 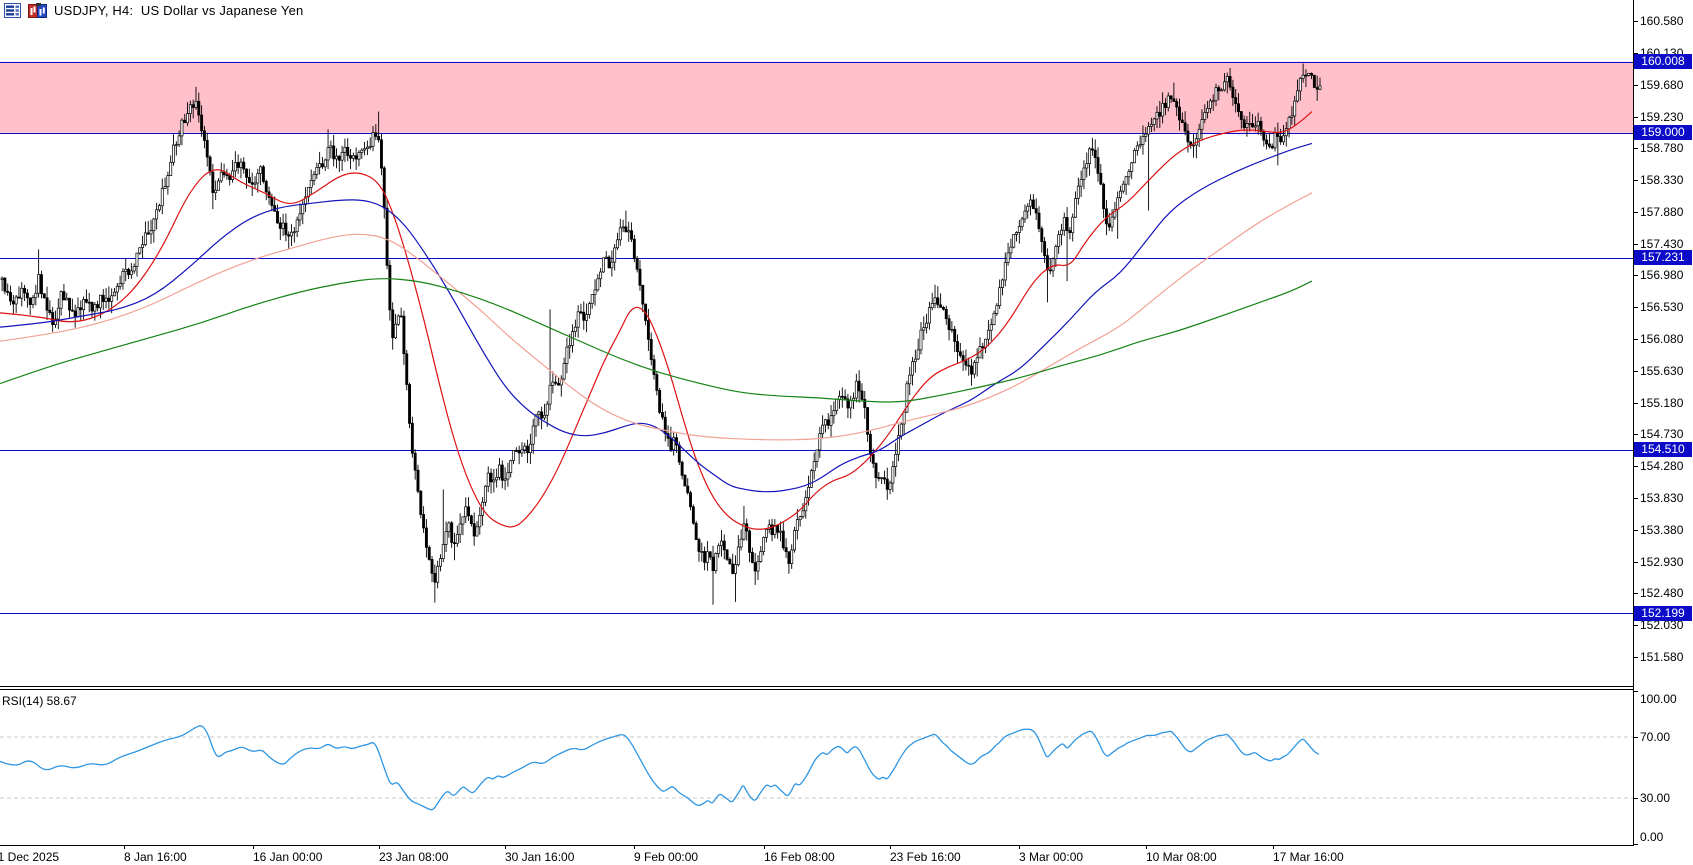 What do you see at coordinates (39, 701) in the screenshot?
I see `rsi-indicator-label: RSI(14) 58.67` at bounding box center [39, 701].